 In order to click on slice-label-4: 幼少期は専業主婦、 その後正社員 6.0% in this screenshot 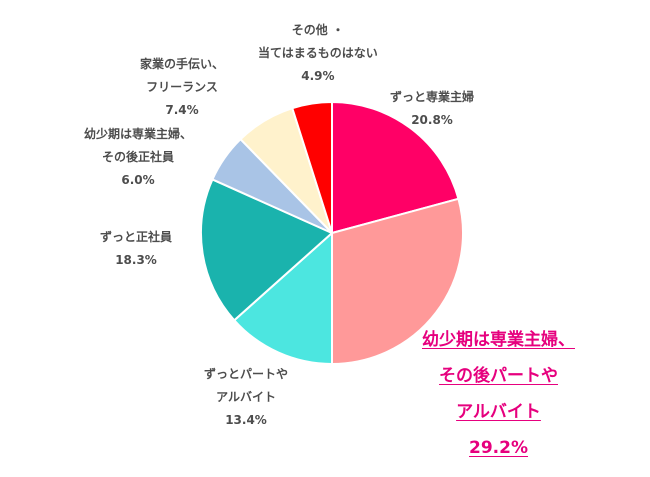, I will do `click(138, 157)`.